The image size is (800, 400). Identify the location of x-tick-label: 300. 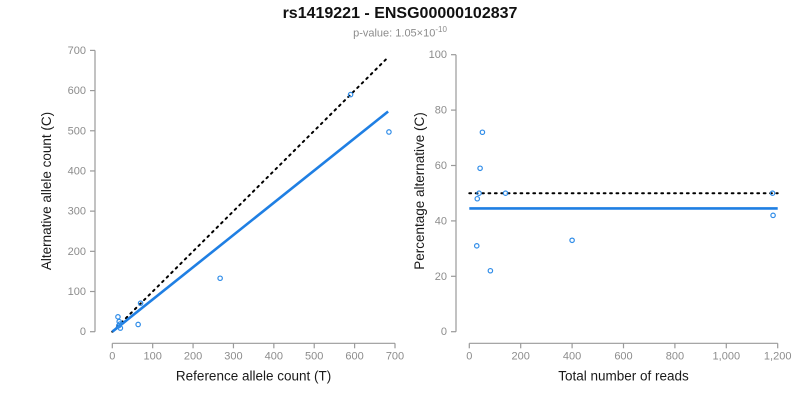
(233, 356).